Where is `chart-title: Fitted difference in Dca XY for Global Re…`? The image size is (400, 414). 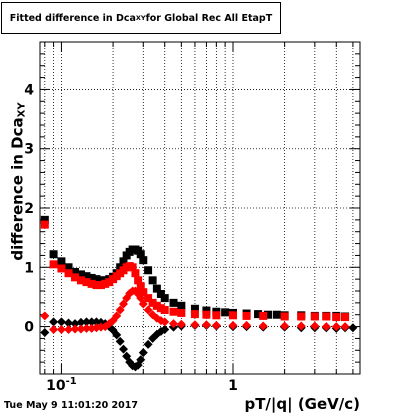
chart-title: Fitted difference in Dca XY for Global Re… is located at coordinates (141, 18).